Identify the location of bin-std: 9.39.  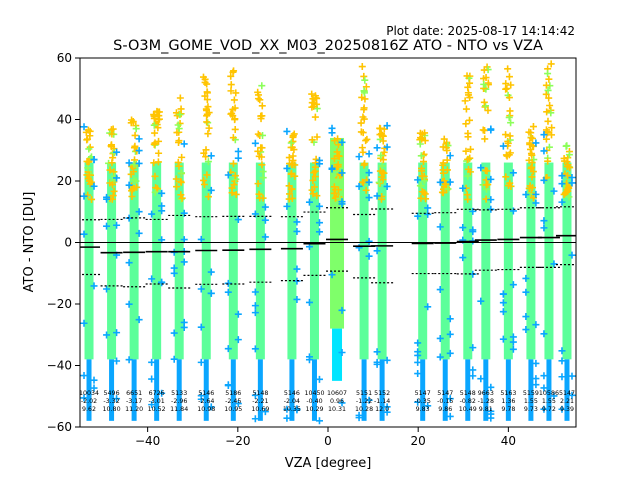
(567, 409).